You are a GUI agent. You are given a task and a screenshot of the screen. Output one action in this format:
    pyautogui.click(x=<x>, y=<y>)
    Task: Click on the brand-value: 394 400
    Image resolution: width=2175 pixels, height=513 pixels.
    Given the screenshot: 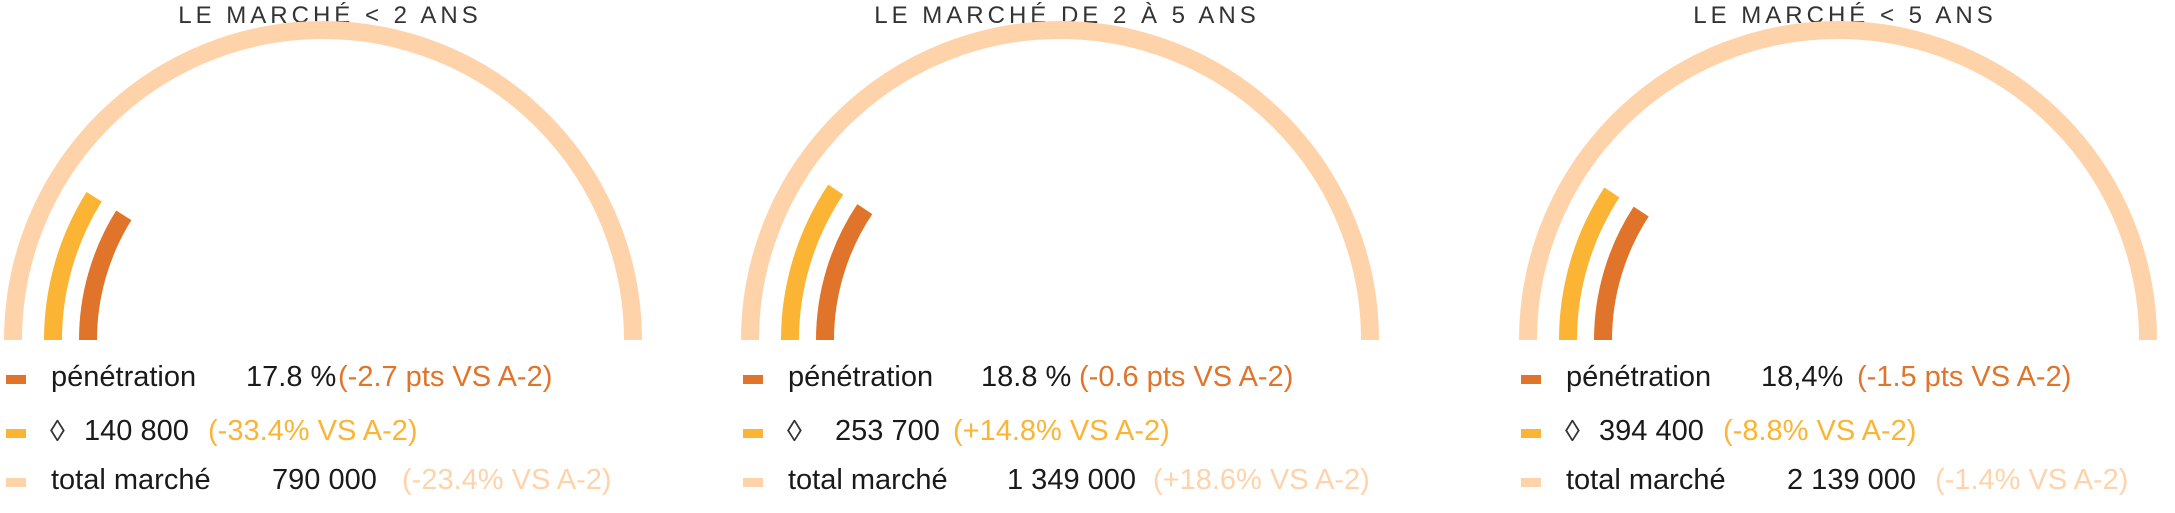 What is the action you would take?
    pyautogui.click(x=1651, y=431)
    